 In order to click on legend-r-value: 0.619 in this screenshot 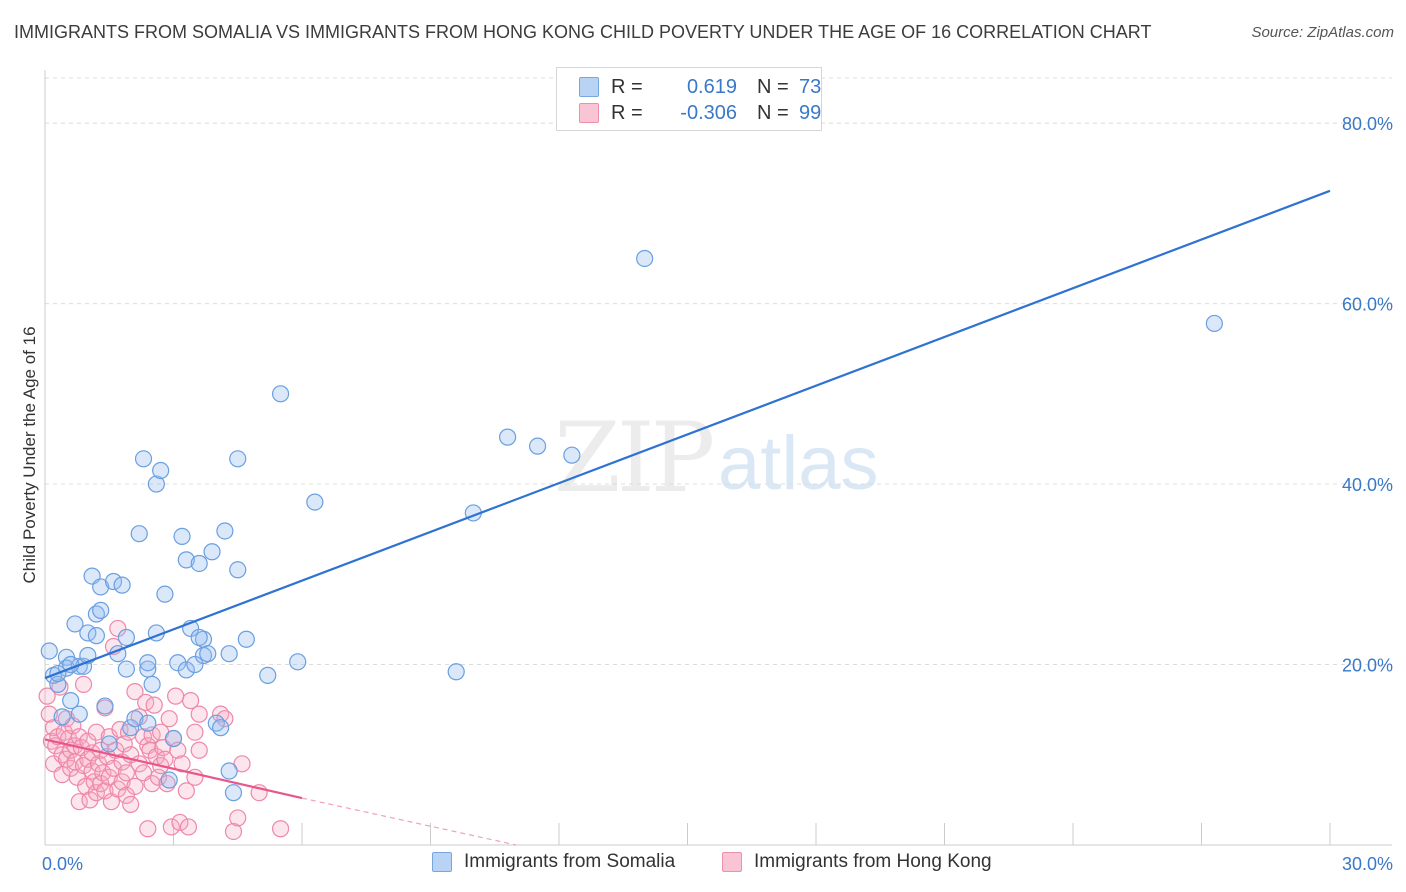, I will do `click(711, 86)`.